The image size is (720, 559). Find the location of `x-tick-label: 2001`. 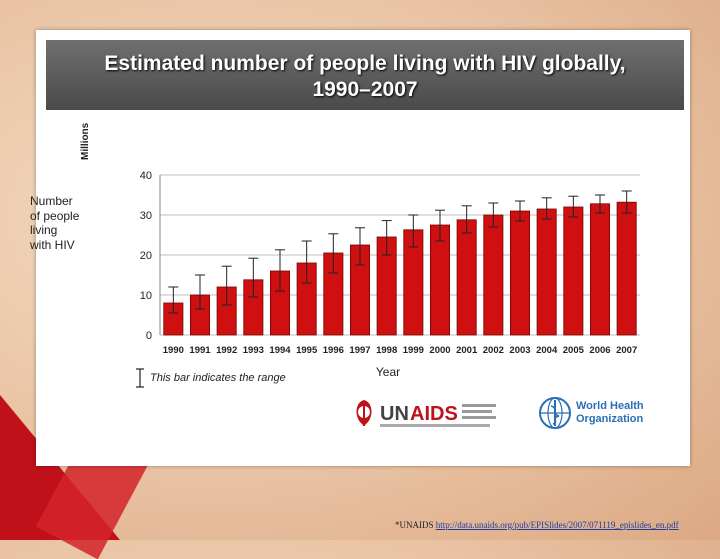

x-tick-label: 2001 is located at coordinates (467, 350).